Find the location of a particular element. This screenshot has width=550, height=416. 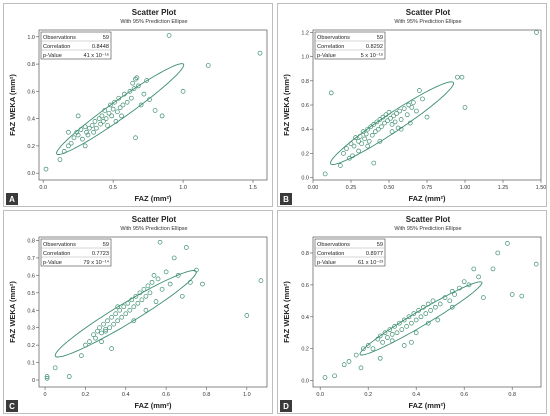

y-tick-label: 1.2 is located at coordinates (305, 33).